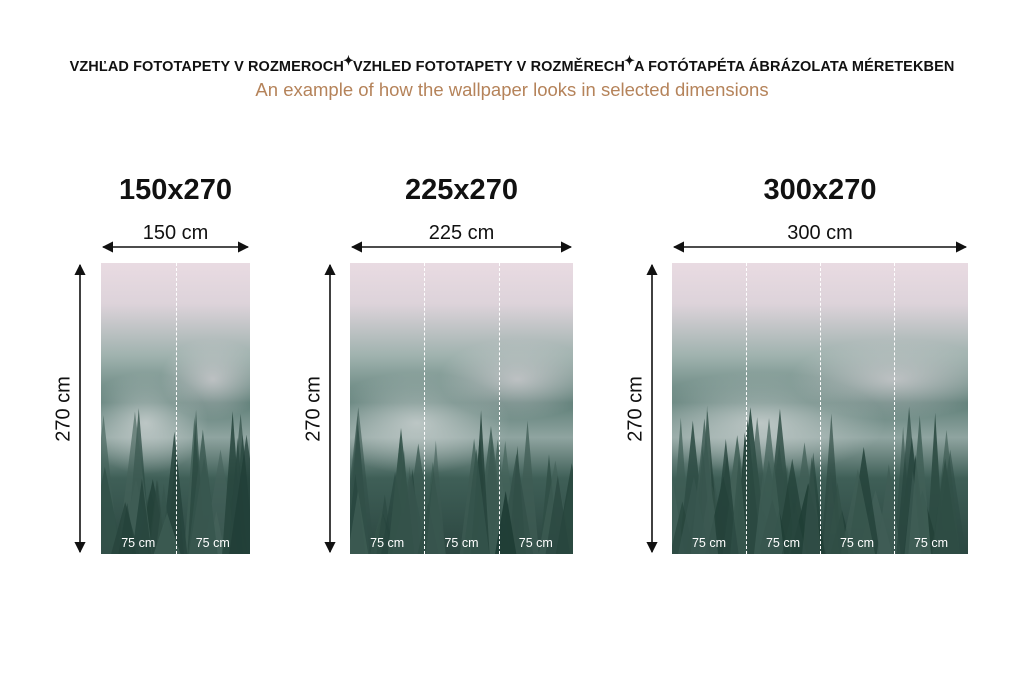 This screenshot has width=1024, height=680. I want to click on wallpaper-preview: 75 cm 75 cm 75 cm 75 cm, so click(820, 408).